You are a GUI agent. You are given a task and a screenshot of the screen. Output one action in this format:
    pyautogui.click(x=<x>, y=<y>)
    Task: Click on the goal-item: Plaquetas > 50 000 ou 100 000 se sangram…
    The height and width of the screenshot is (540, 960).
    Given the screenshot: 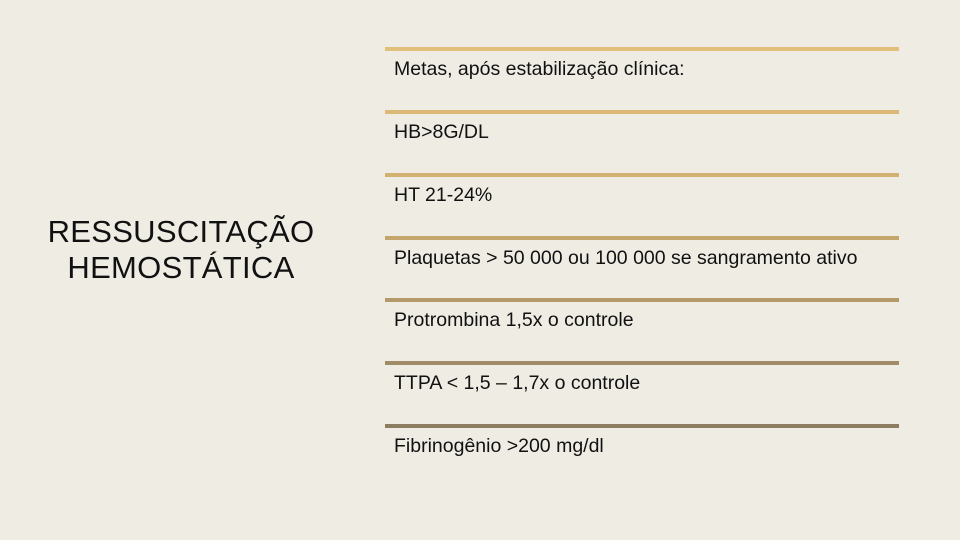 What is the action you would take?
    pyautogui.click(x=642, y=252)
    